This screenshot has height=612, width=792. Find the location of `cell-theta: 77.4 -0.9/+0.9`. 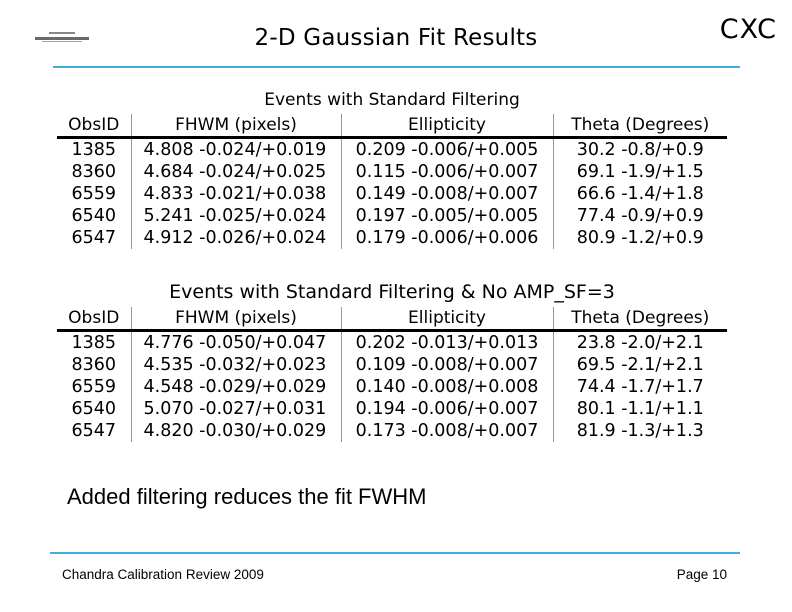

cell-theta: 77.4 -0.9/+0.9 is located at coordinates (640, 216).